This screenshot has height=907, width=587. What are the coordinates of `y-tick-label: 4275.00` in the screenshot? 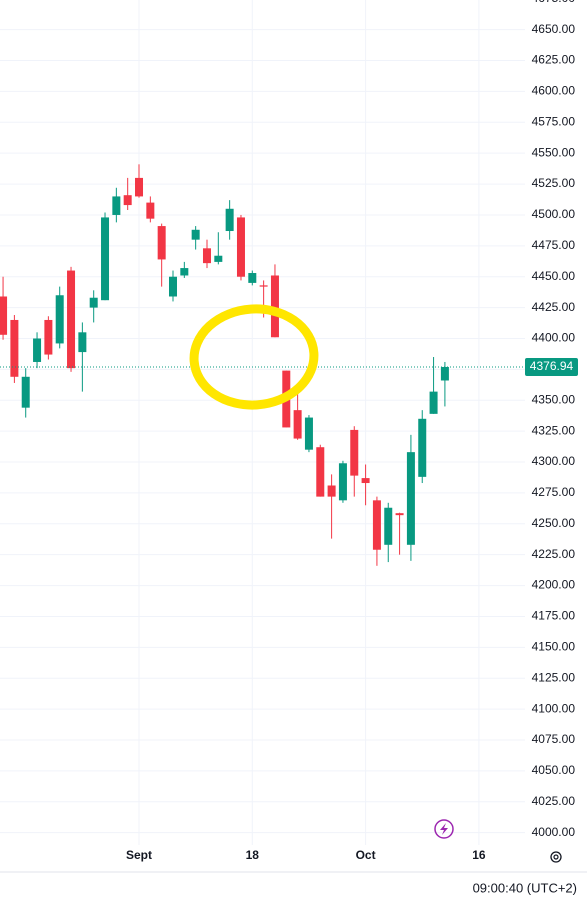 It's located at (554, 492).